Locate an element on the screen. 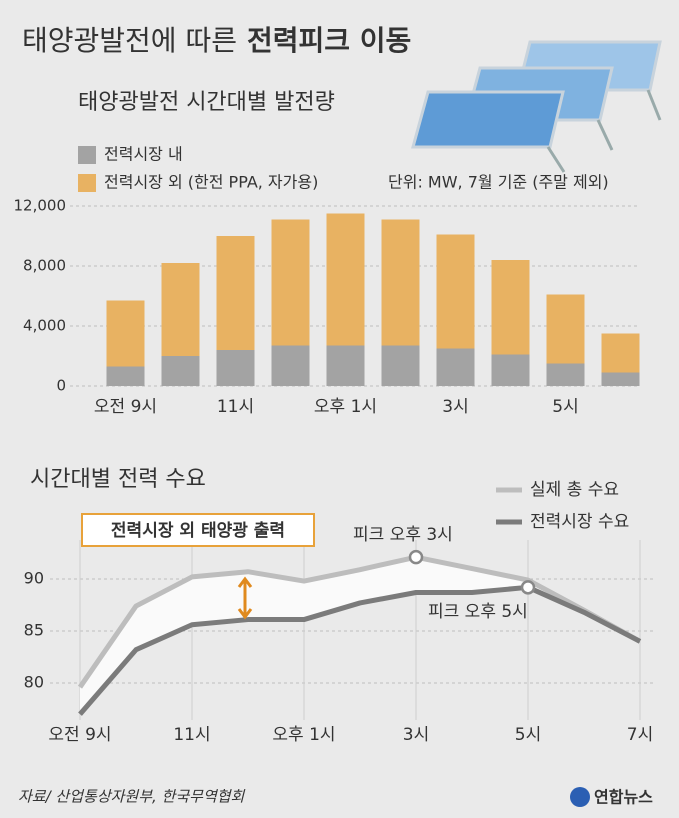 The width and height of the screenshot is (679, 818). annotation: 피크 오후 3시 is located at coordinates (403, 535).